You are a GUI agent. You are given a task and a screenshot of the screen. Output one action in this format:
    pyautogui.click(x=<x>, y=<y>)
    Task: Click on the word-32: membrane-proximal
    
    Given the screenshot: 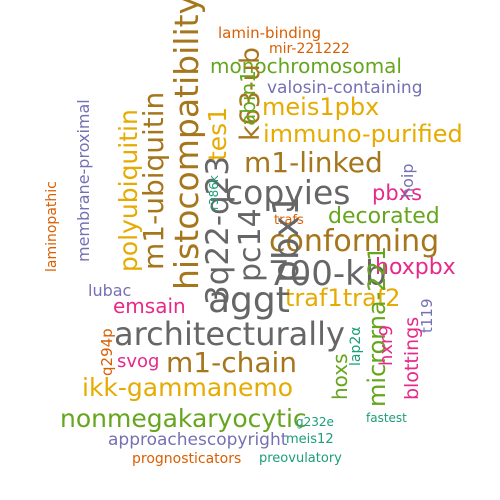 What is the action you would take?
    pyautogui.click(x=83, y=180)
    